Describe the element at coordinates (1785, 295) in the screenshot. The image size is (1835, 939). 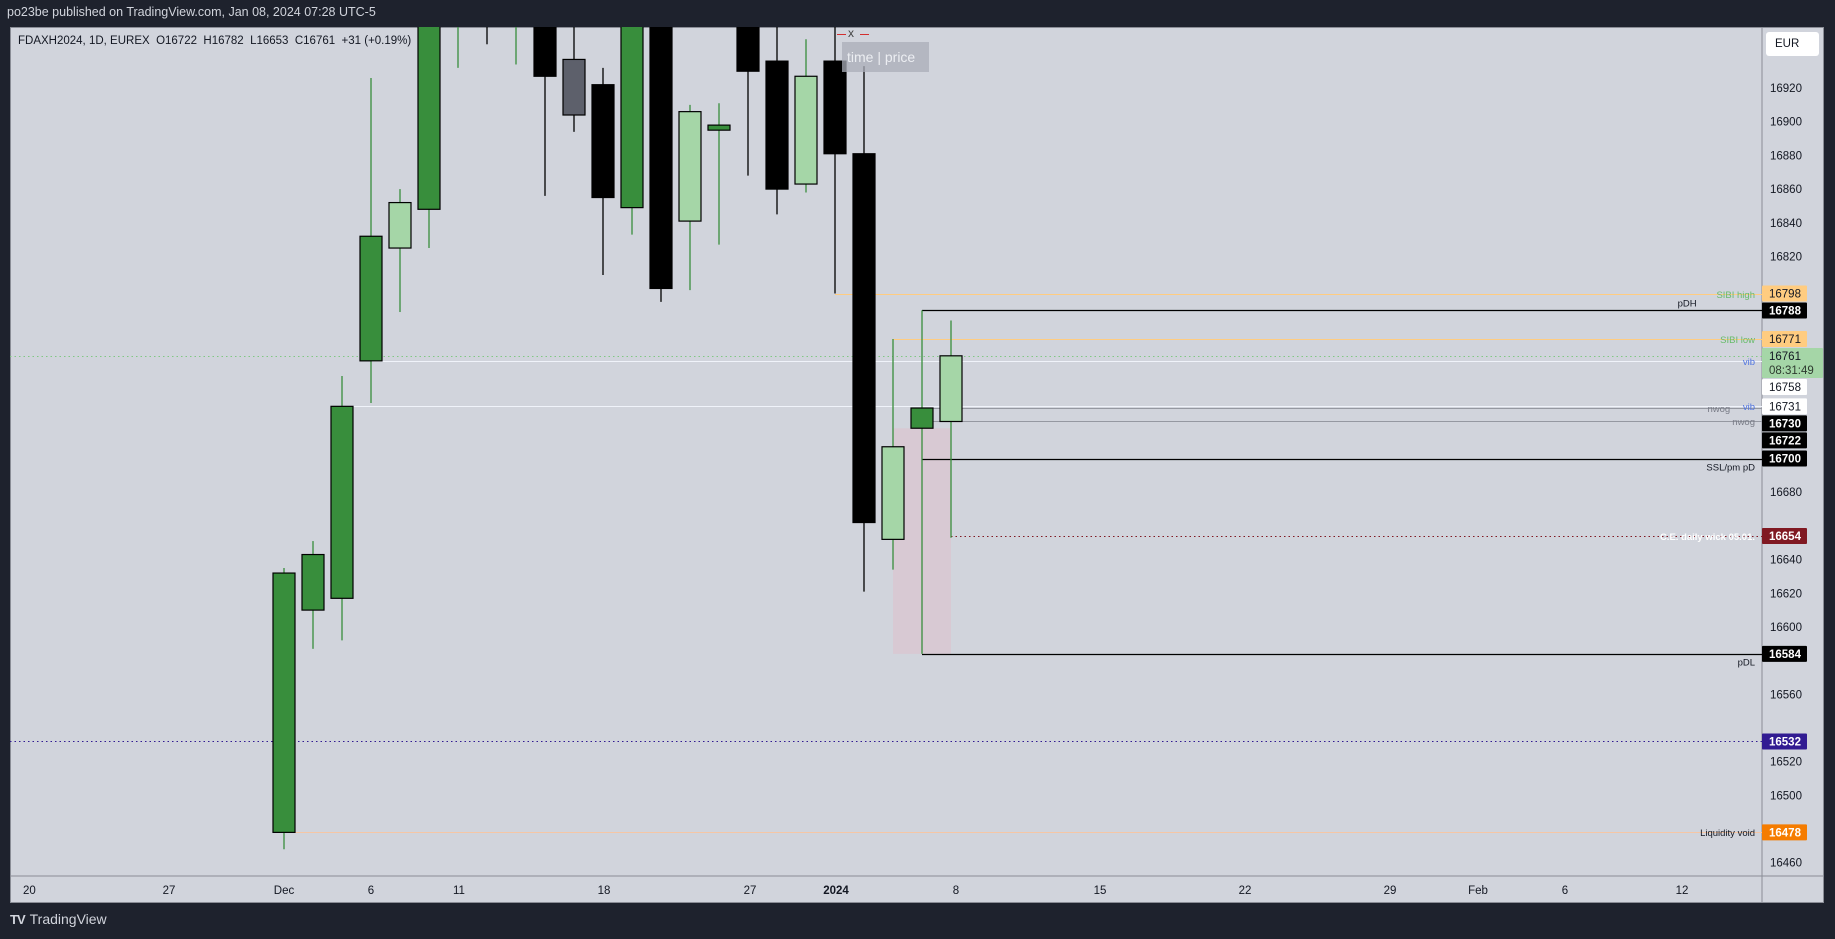
I see `price-tag-value: 16798` at that location.